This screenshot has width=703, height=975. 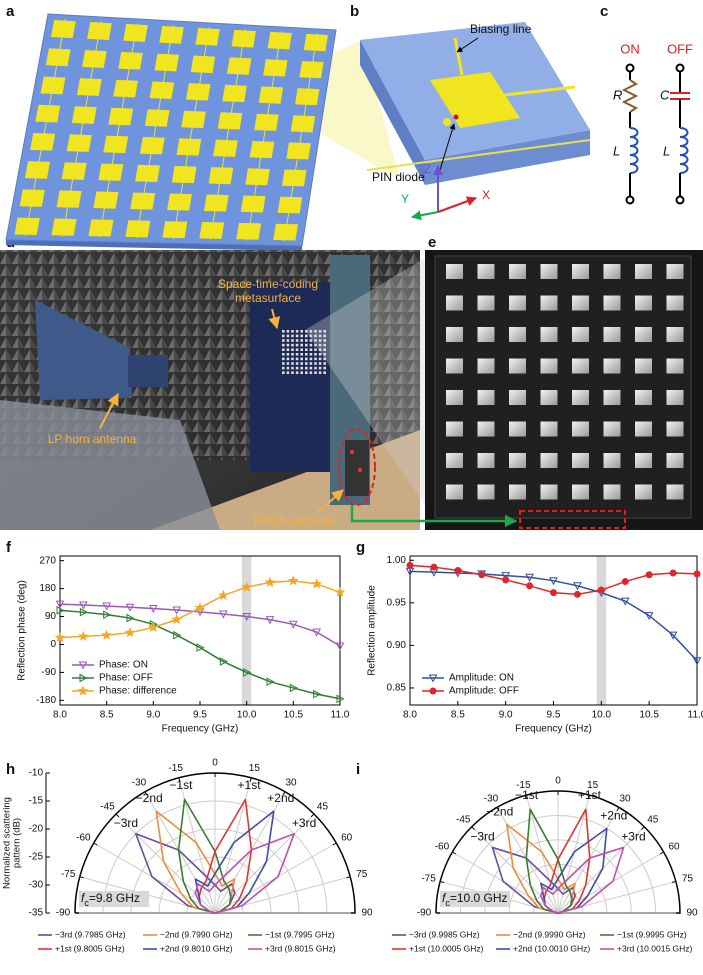 What do you see at coordinates (200, 625) in the screenshot?
I see `series-line` at bounding box center [200, 625].